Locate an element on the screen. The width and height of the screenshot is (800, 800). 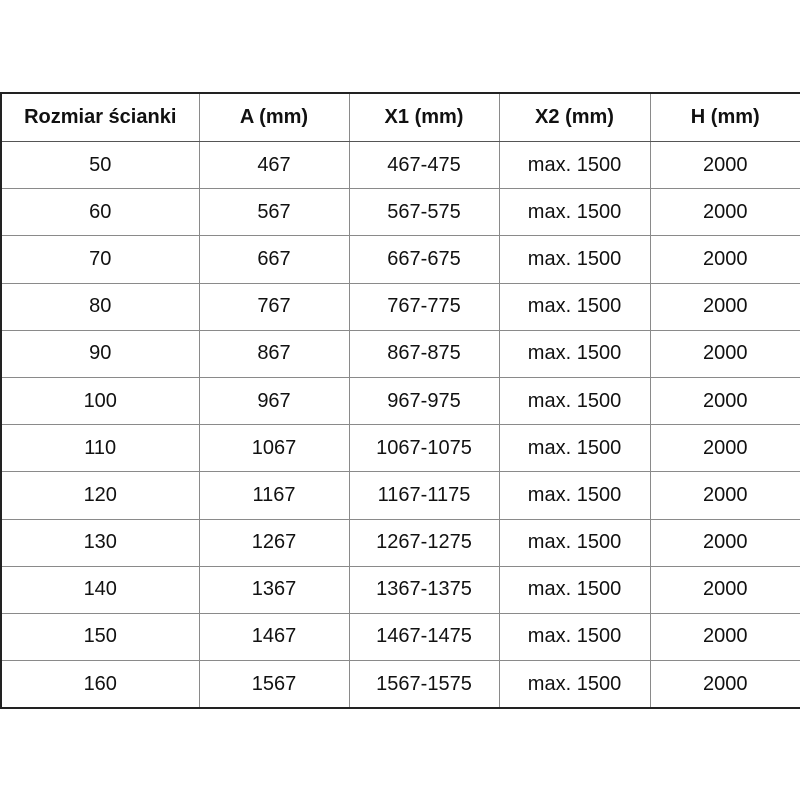
table-row: 60 567 567-575 max. 1500 2000 is located at coordinates (400, 212).